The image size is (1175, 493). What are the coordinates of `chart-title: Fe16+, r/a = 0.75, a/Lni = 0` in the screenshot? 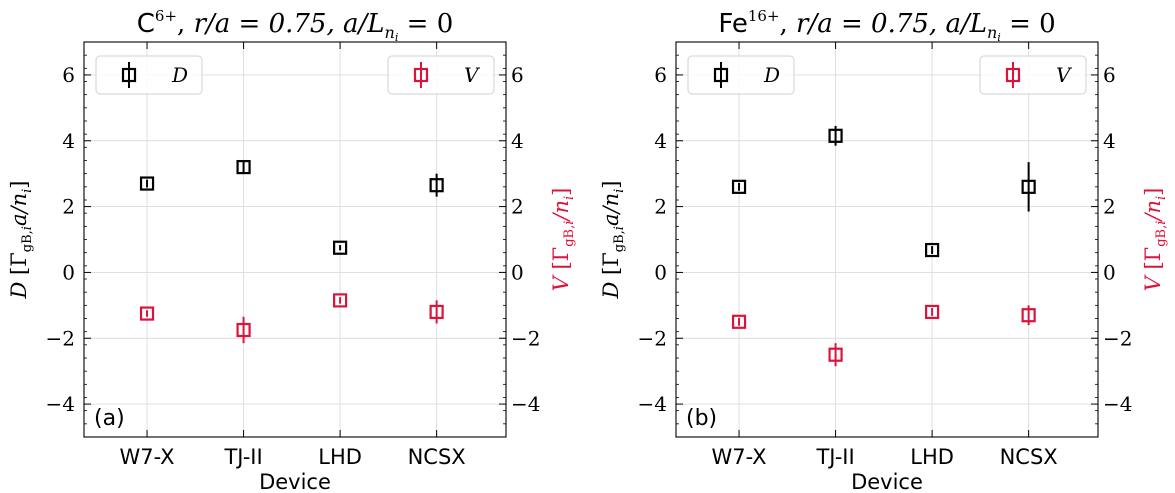 It's located at (886, 25).